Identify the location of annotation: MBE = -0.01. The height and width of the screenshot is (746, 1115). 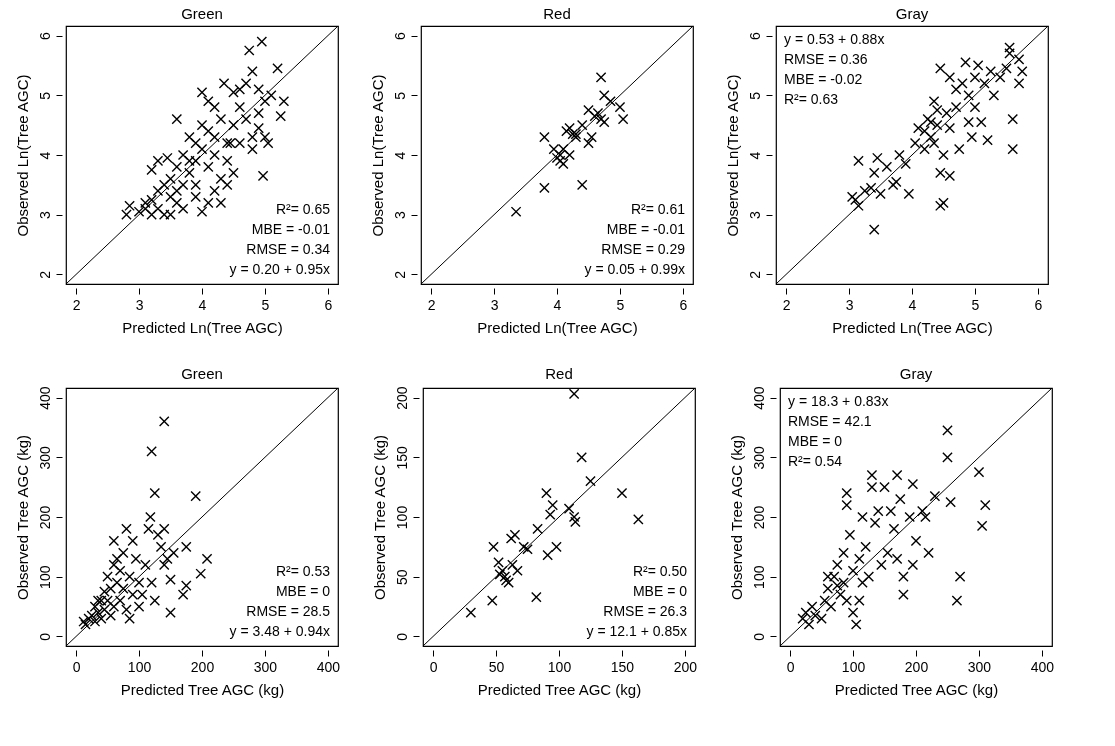
(646, 229).